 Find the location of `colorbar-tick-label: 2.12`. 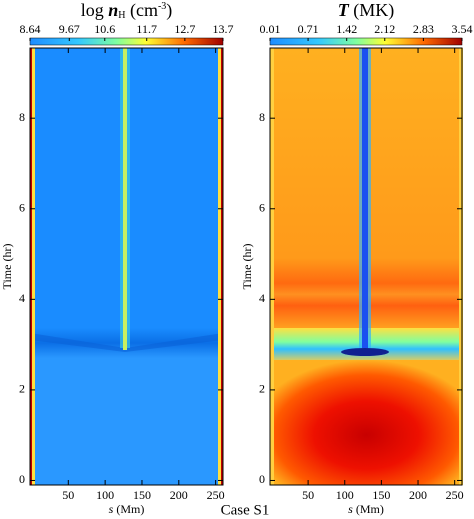

colorbar-tick-label: 2.12 is located at coordinates (384, 29).